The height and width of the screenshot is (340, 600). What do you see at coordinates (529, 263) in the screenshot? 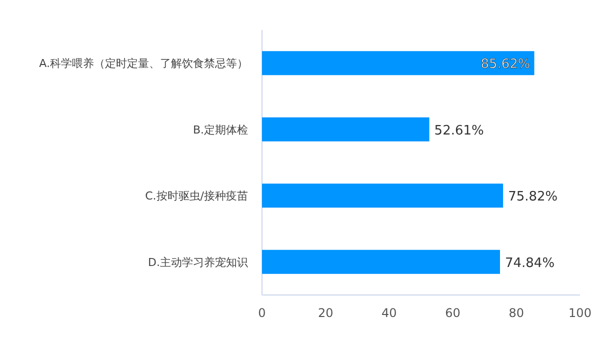
I see `data-label: 74.84%` at bounding box center [529, 263].